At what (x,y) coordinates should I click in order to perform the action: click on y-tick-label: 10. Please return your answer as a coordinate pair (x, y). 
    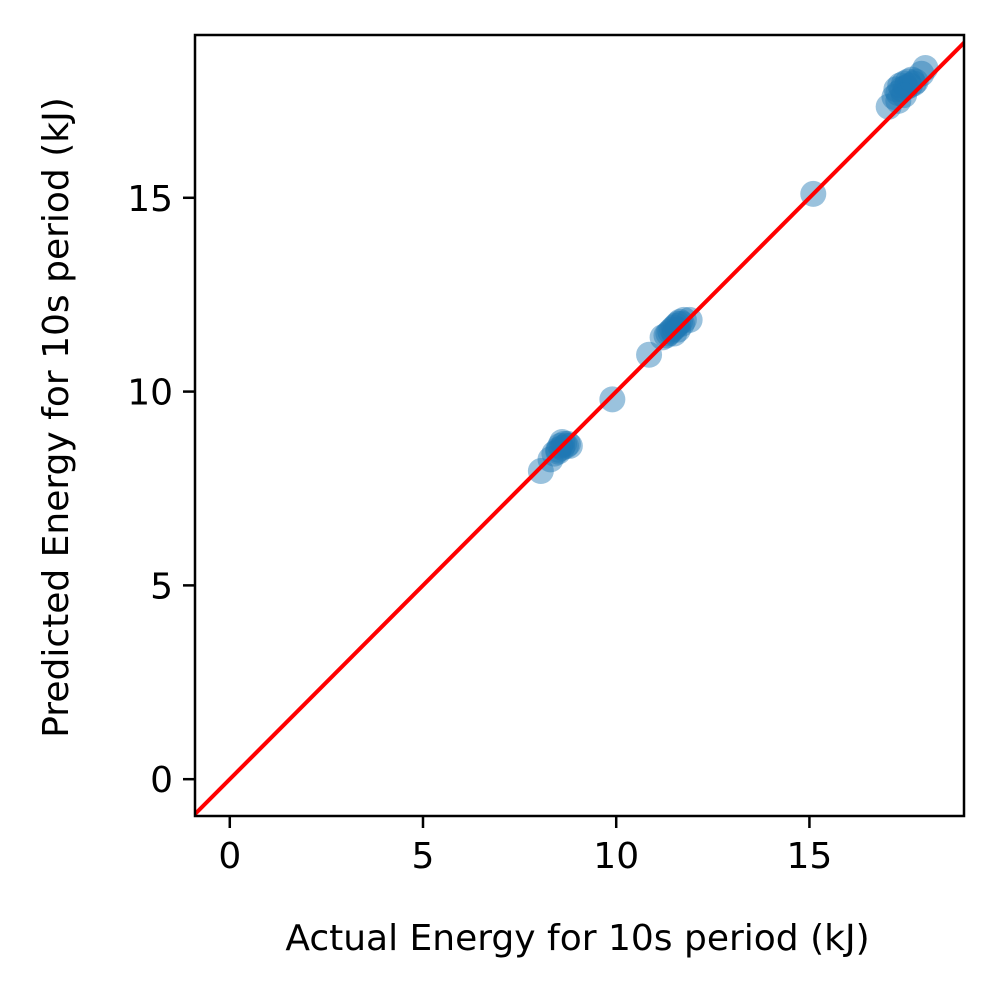
    Looking at the image, I should click on (150, 393).